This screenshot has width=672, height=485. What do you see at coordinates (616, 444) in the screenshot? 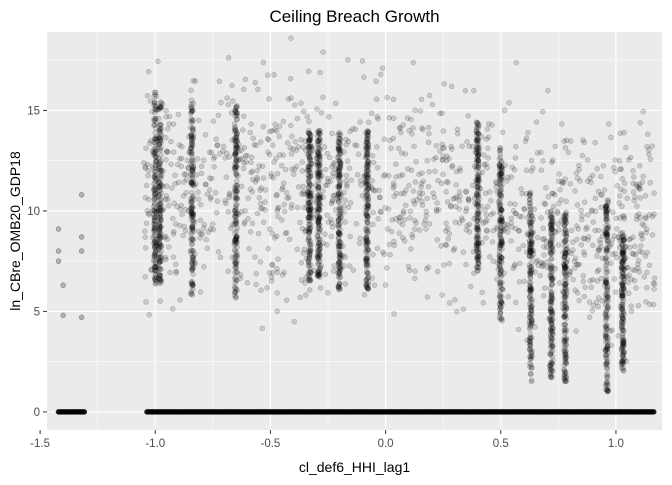
I see `x-tick-label: 1.0` at bounding box center [616, 444].